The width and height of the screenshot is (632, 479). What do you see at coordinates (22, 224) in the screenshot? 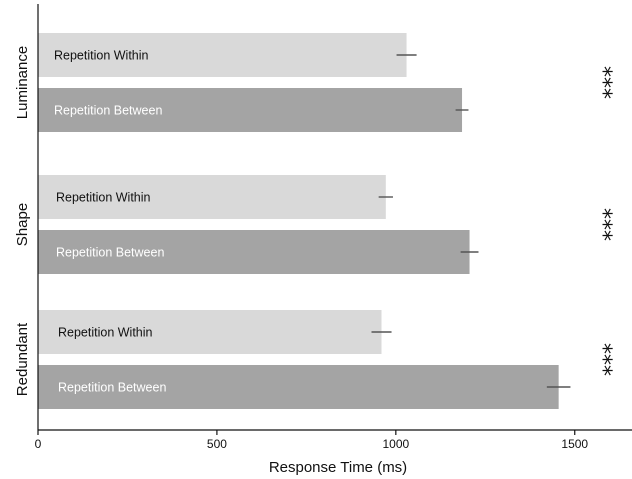
I see `group-label-shape: Shape` at bounding box center [22, 224].